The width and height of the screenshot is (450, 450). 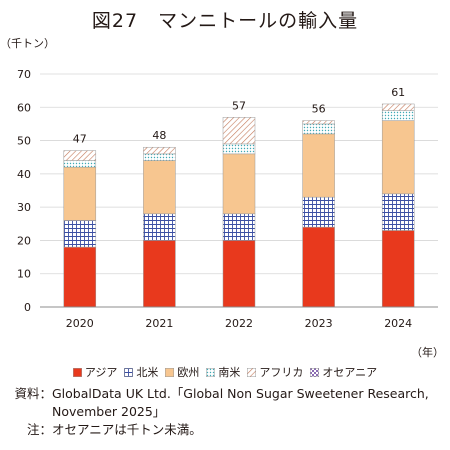 I want to click on y-tick-label: 20, so click(x=24, y=240).